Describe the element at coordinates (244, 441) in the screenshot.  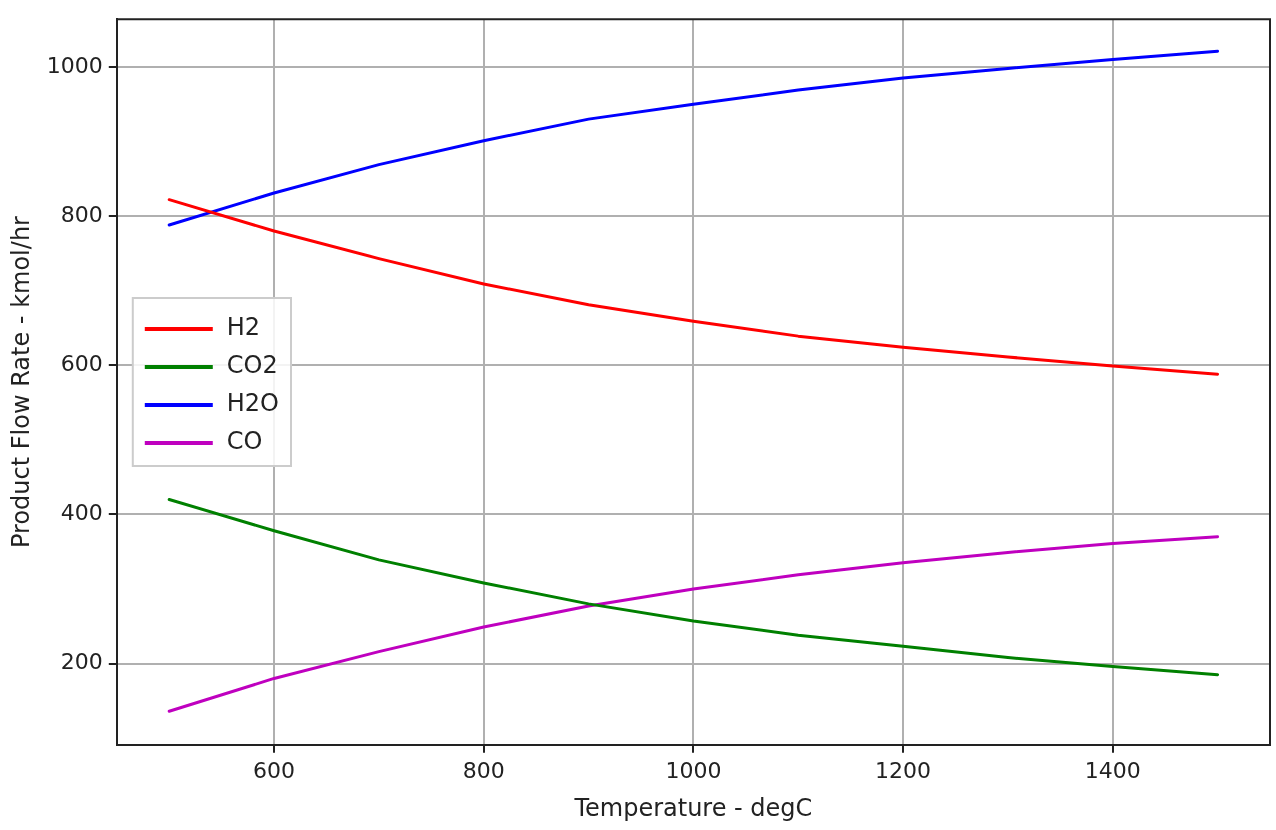
I see `legend-label: CO` at that location.